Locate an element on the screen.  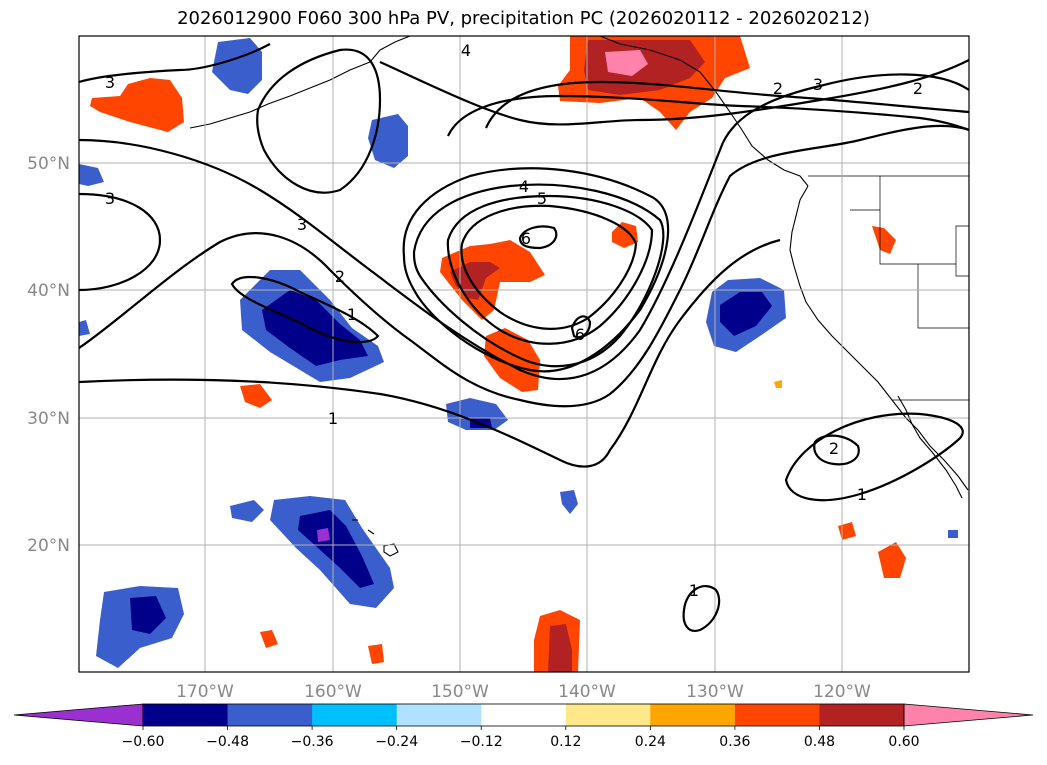
colorbar-extend-min is located at coordinates (78, 715).